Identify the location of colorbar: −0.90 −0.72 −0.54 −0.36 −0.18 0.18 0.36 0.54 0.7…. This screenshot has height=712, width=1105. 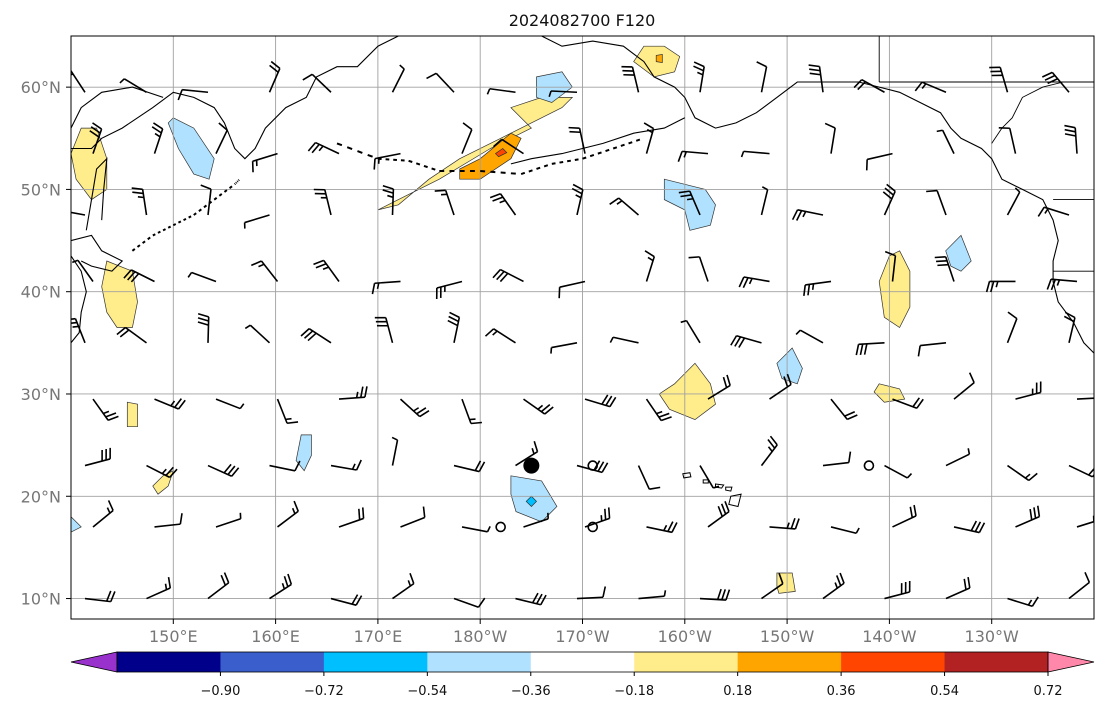
(582, 675).